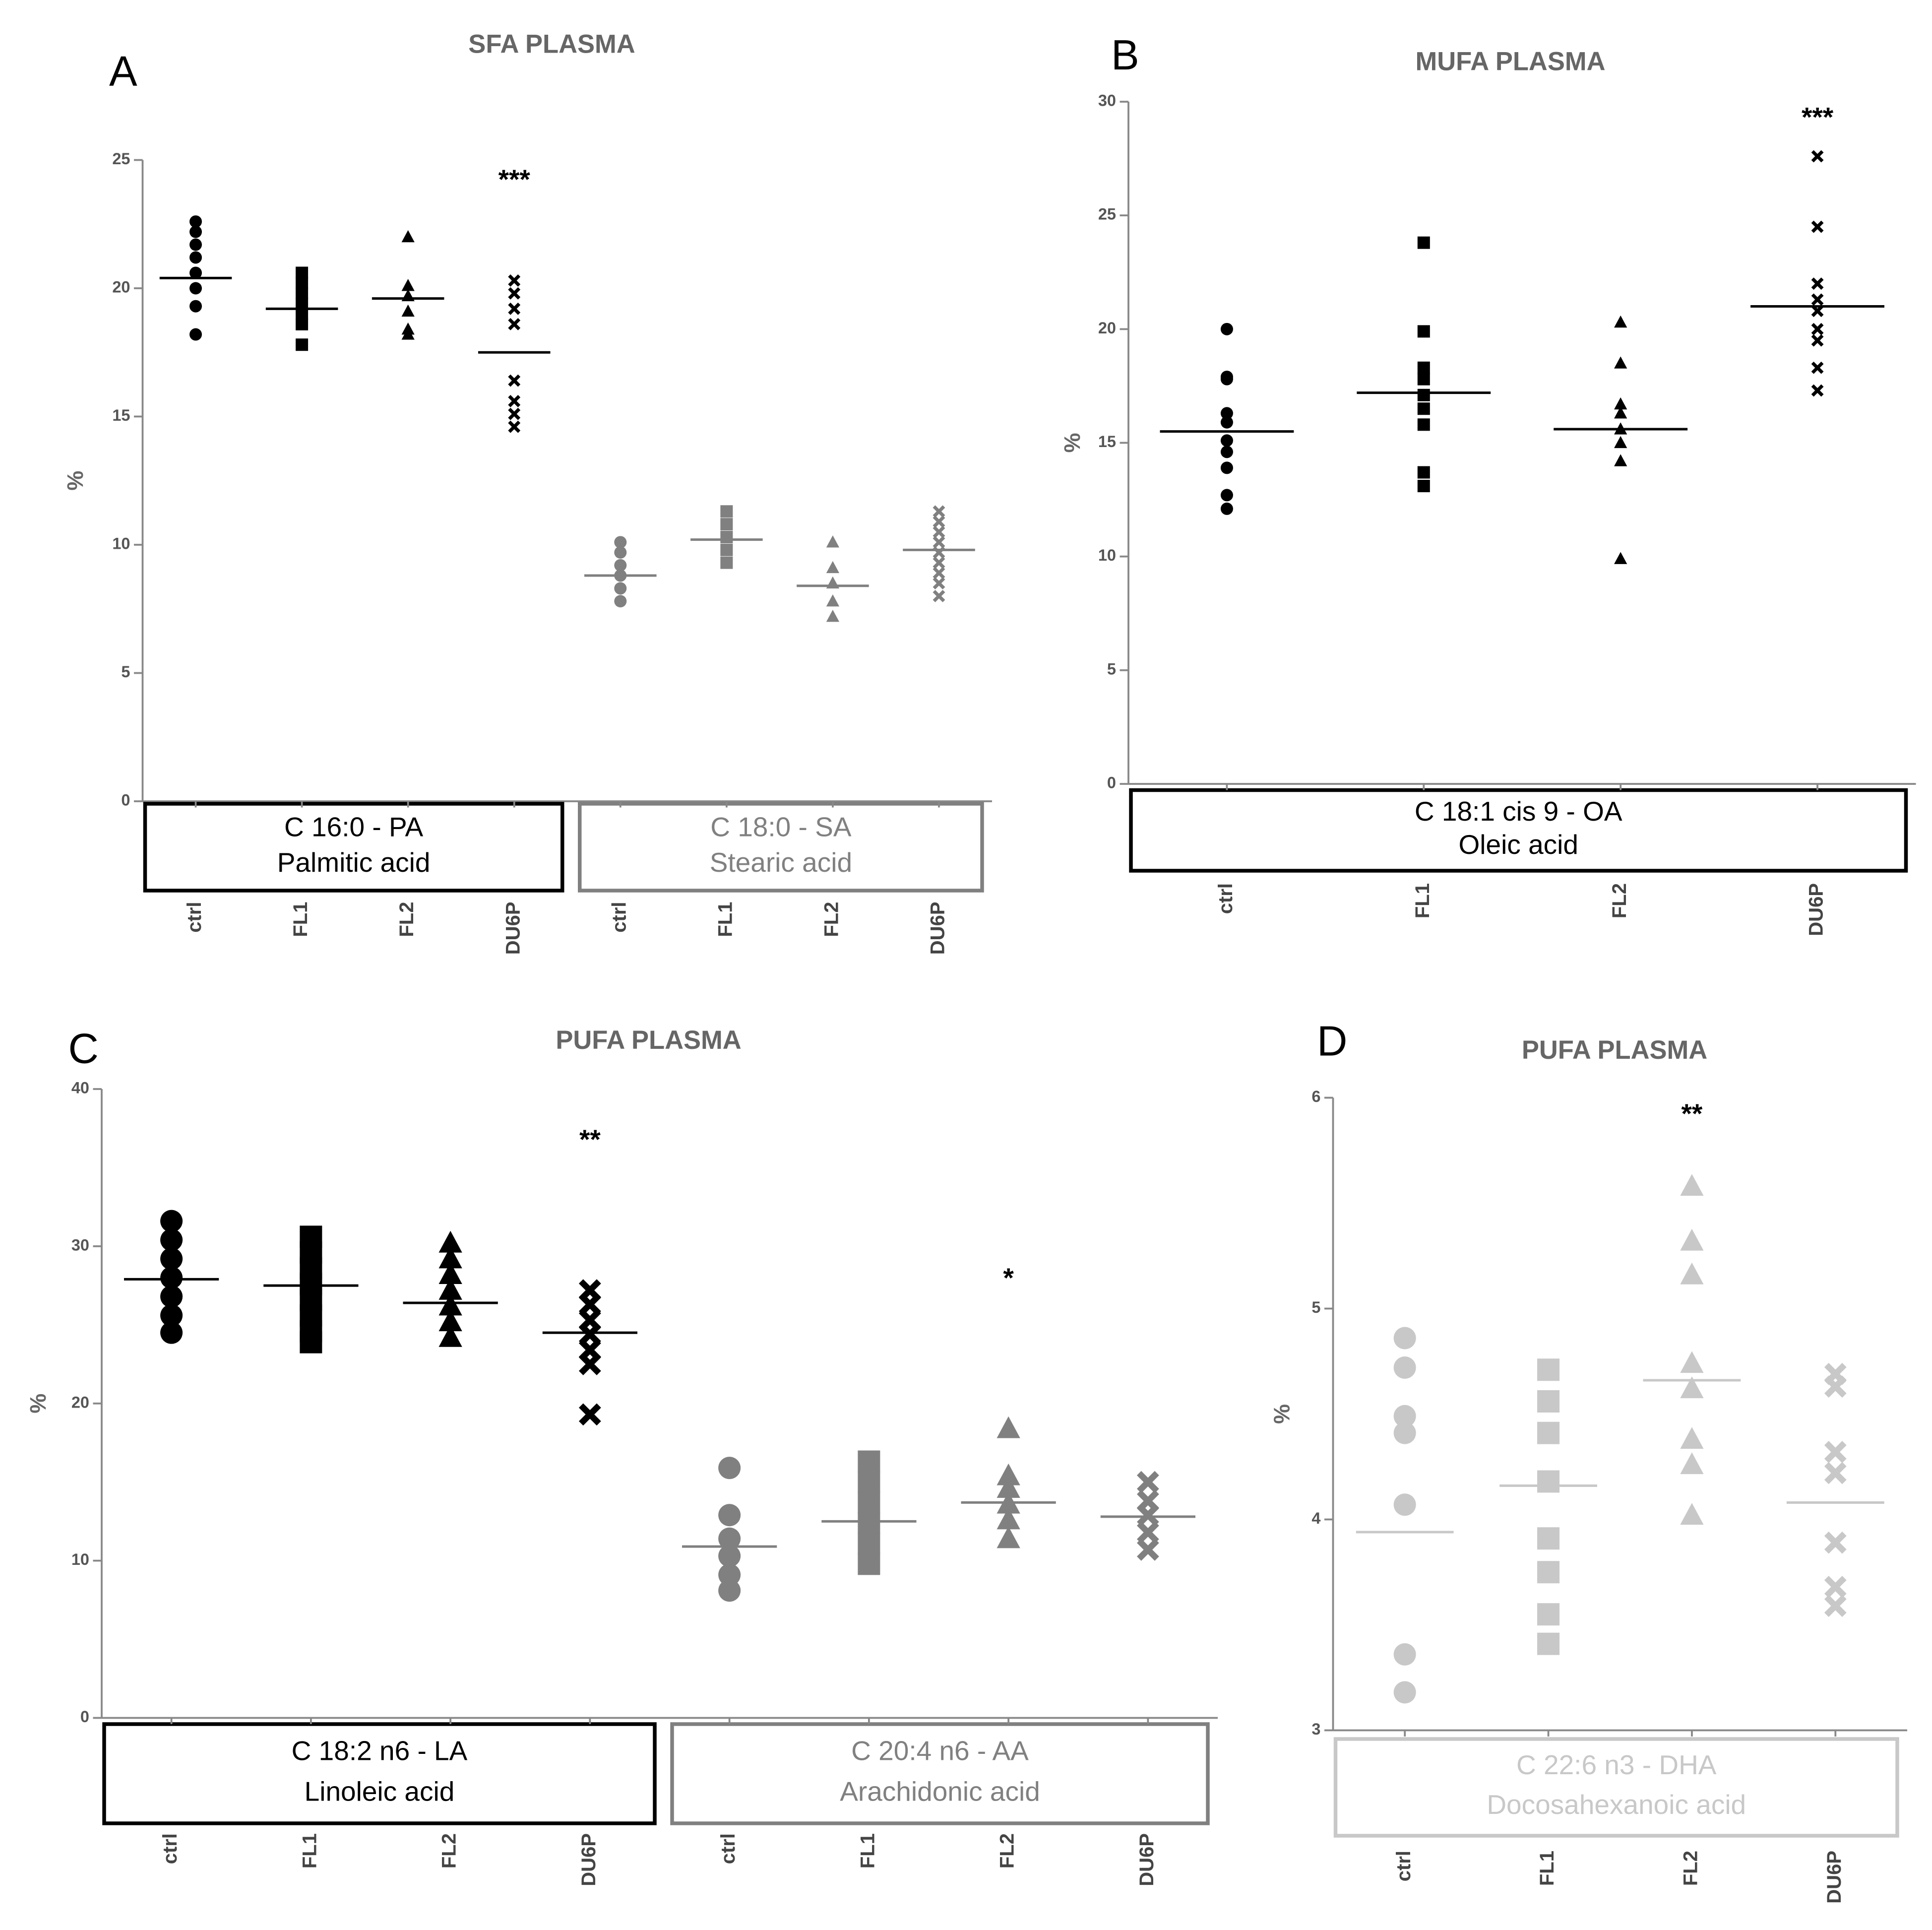  Describe the element at coordinates (1616, 1764) in the screenshot. I see `legend-name: C 22:6 n3 - DHA` at that location.